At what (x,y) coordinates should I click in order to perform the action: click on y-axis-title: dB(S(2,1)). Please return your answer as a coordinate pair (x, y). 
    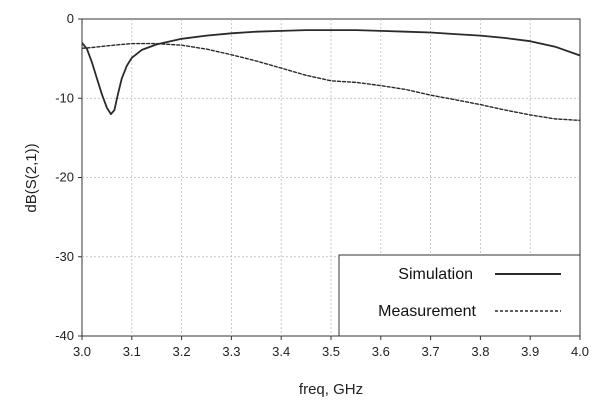
    Looking at the image, I should click on (31, 177).